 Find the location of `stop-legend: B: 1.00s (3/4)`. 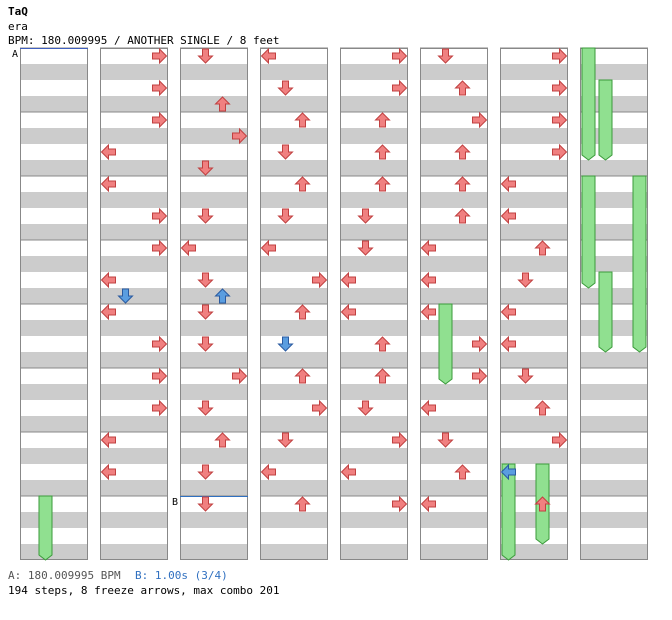

stop-legend: B: 1.00s (3/4) is located at coordinates (181, 575).